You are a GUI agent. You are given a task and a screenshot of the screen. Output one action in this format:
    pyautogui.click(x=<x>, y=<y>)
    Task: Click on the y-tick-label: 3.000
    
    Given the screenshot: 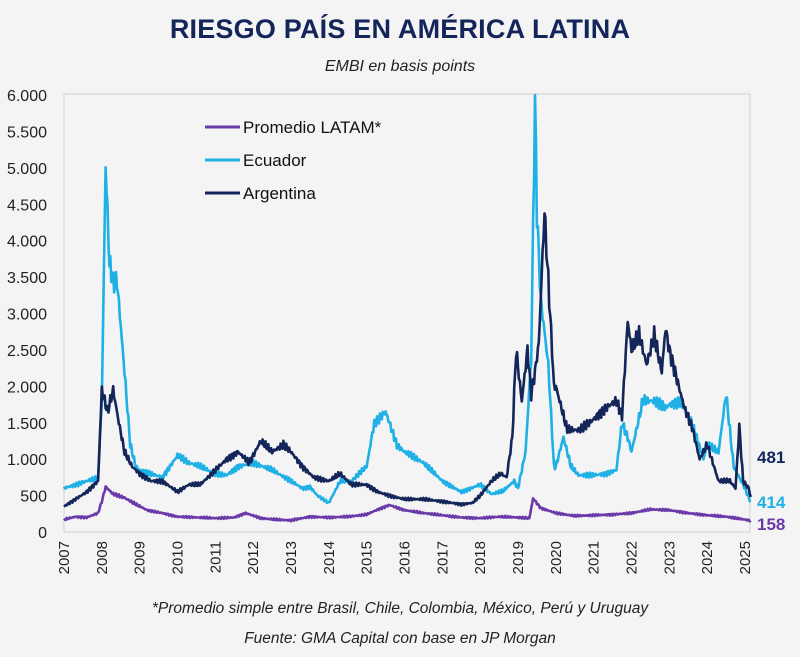 What is the action you would take?
    pyautogui.click(x=27, y=315)
    